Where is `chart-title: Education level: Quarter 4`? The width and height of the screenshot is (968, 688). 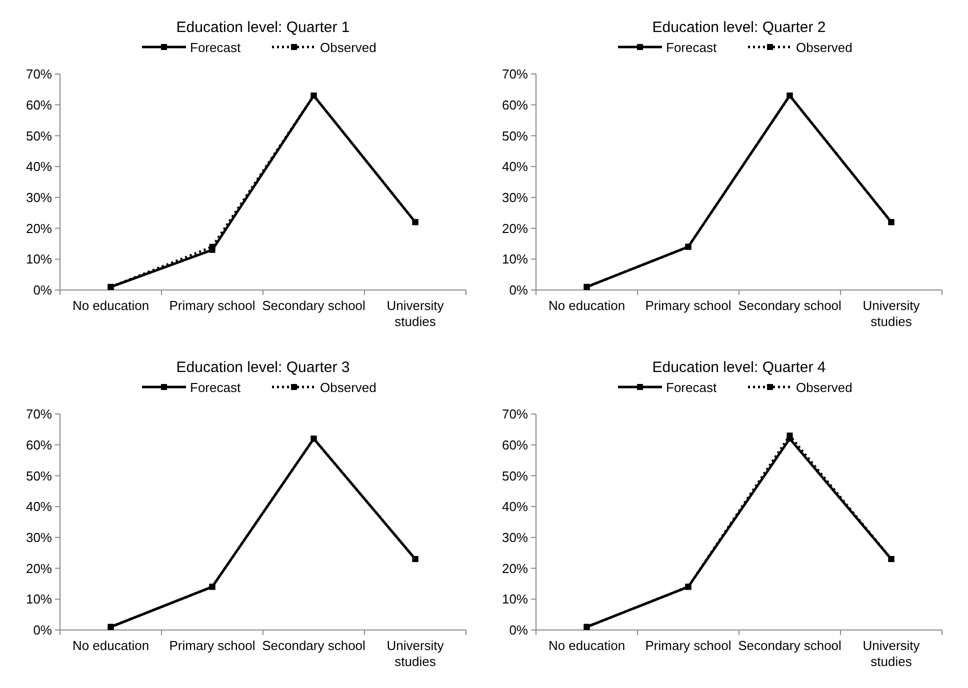
chart-title: Education level: Quarter 4 is located at coordinates (739, 367).